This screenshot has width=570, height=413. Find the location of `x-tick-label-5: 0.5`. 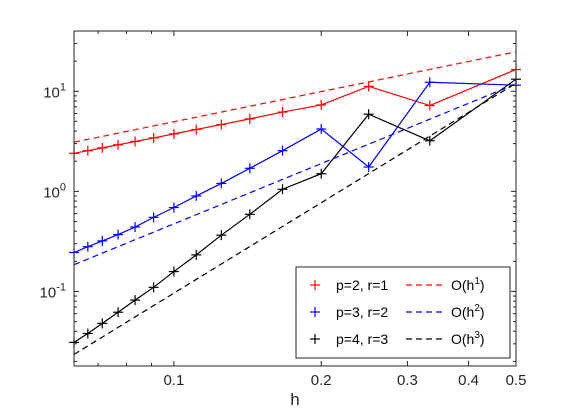

x-tick-label-5: 0.5 is located at coordinates (516, 380).